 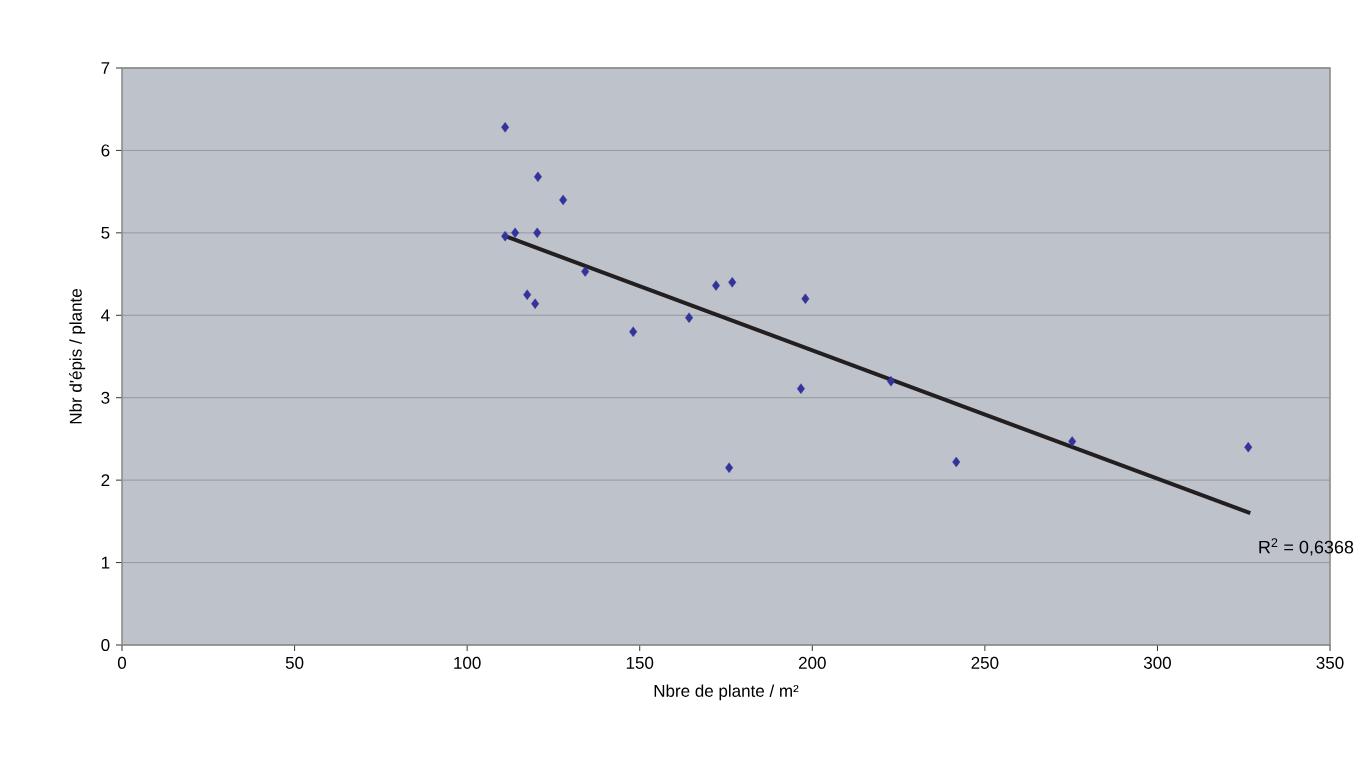 I want to click on x-tick-label: 0, so click(x=122, y=662).